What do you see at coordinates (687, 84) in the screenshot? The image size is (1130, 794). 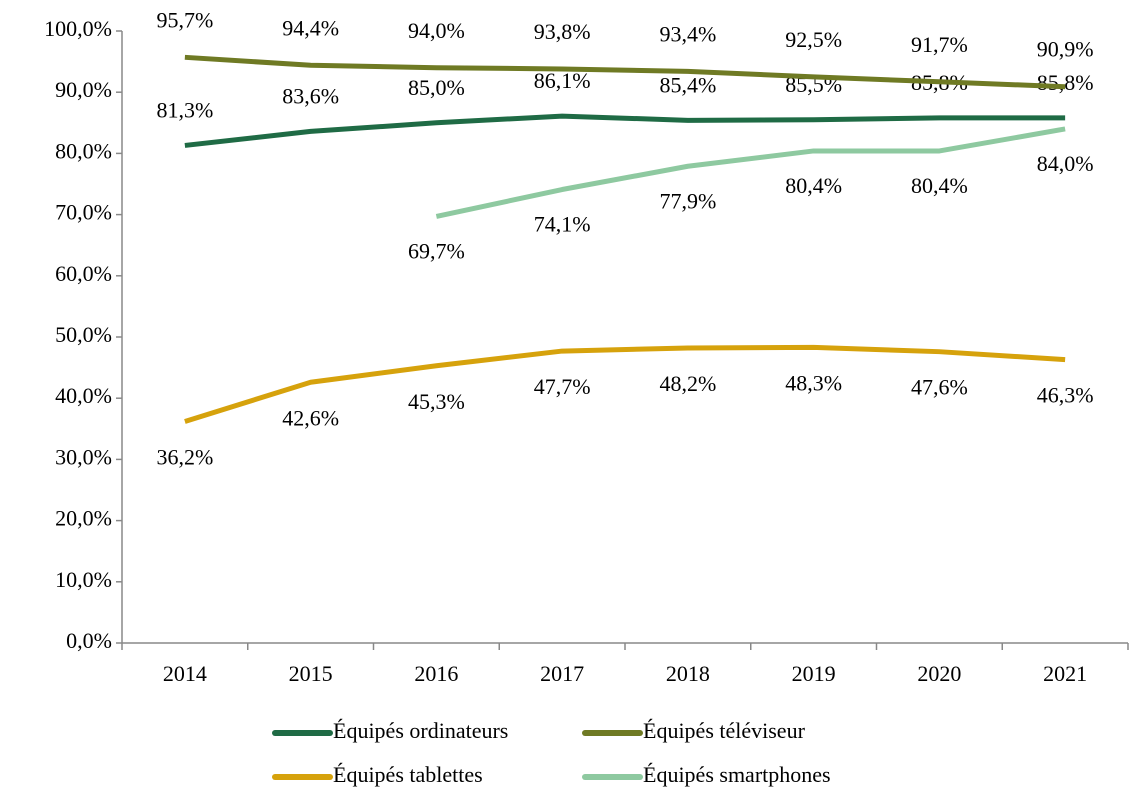 I see `data-label: 85,4%` at bounding box center [687, 84].